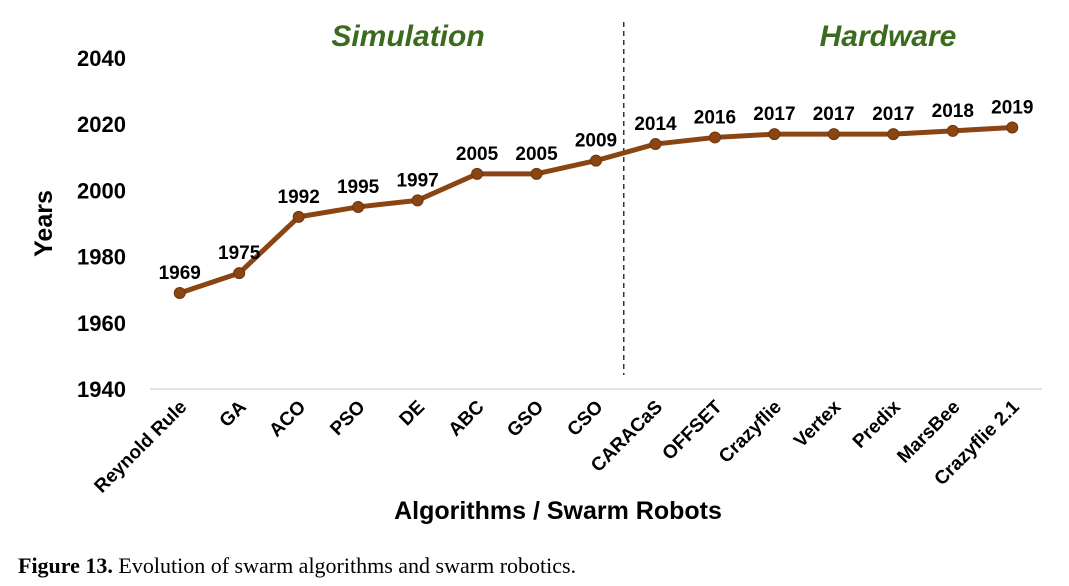 This screenshot has height=586, width=1069. I want to click on data-label: 1995, so click(358, 187).